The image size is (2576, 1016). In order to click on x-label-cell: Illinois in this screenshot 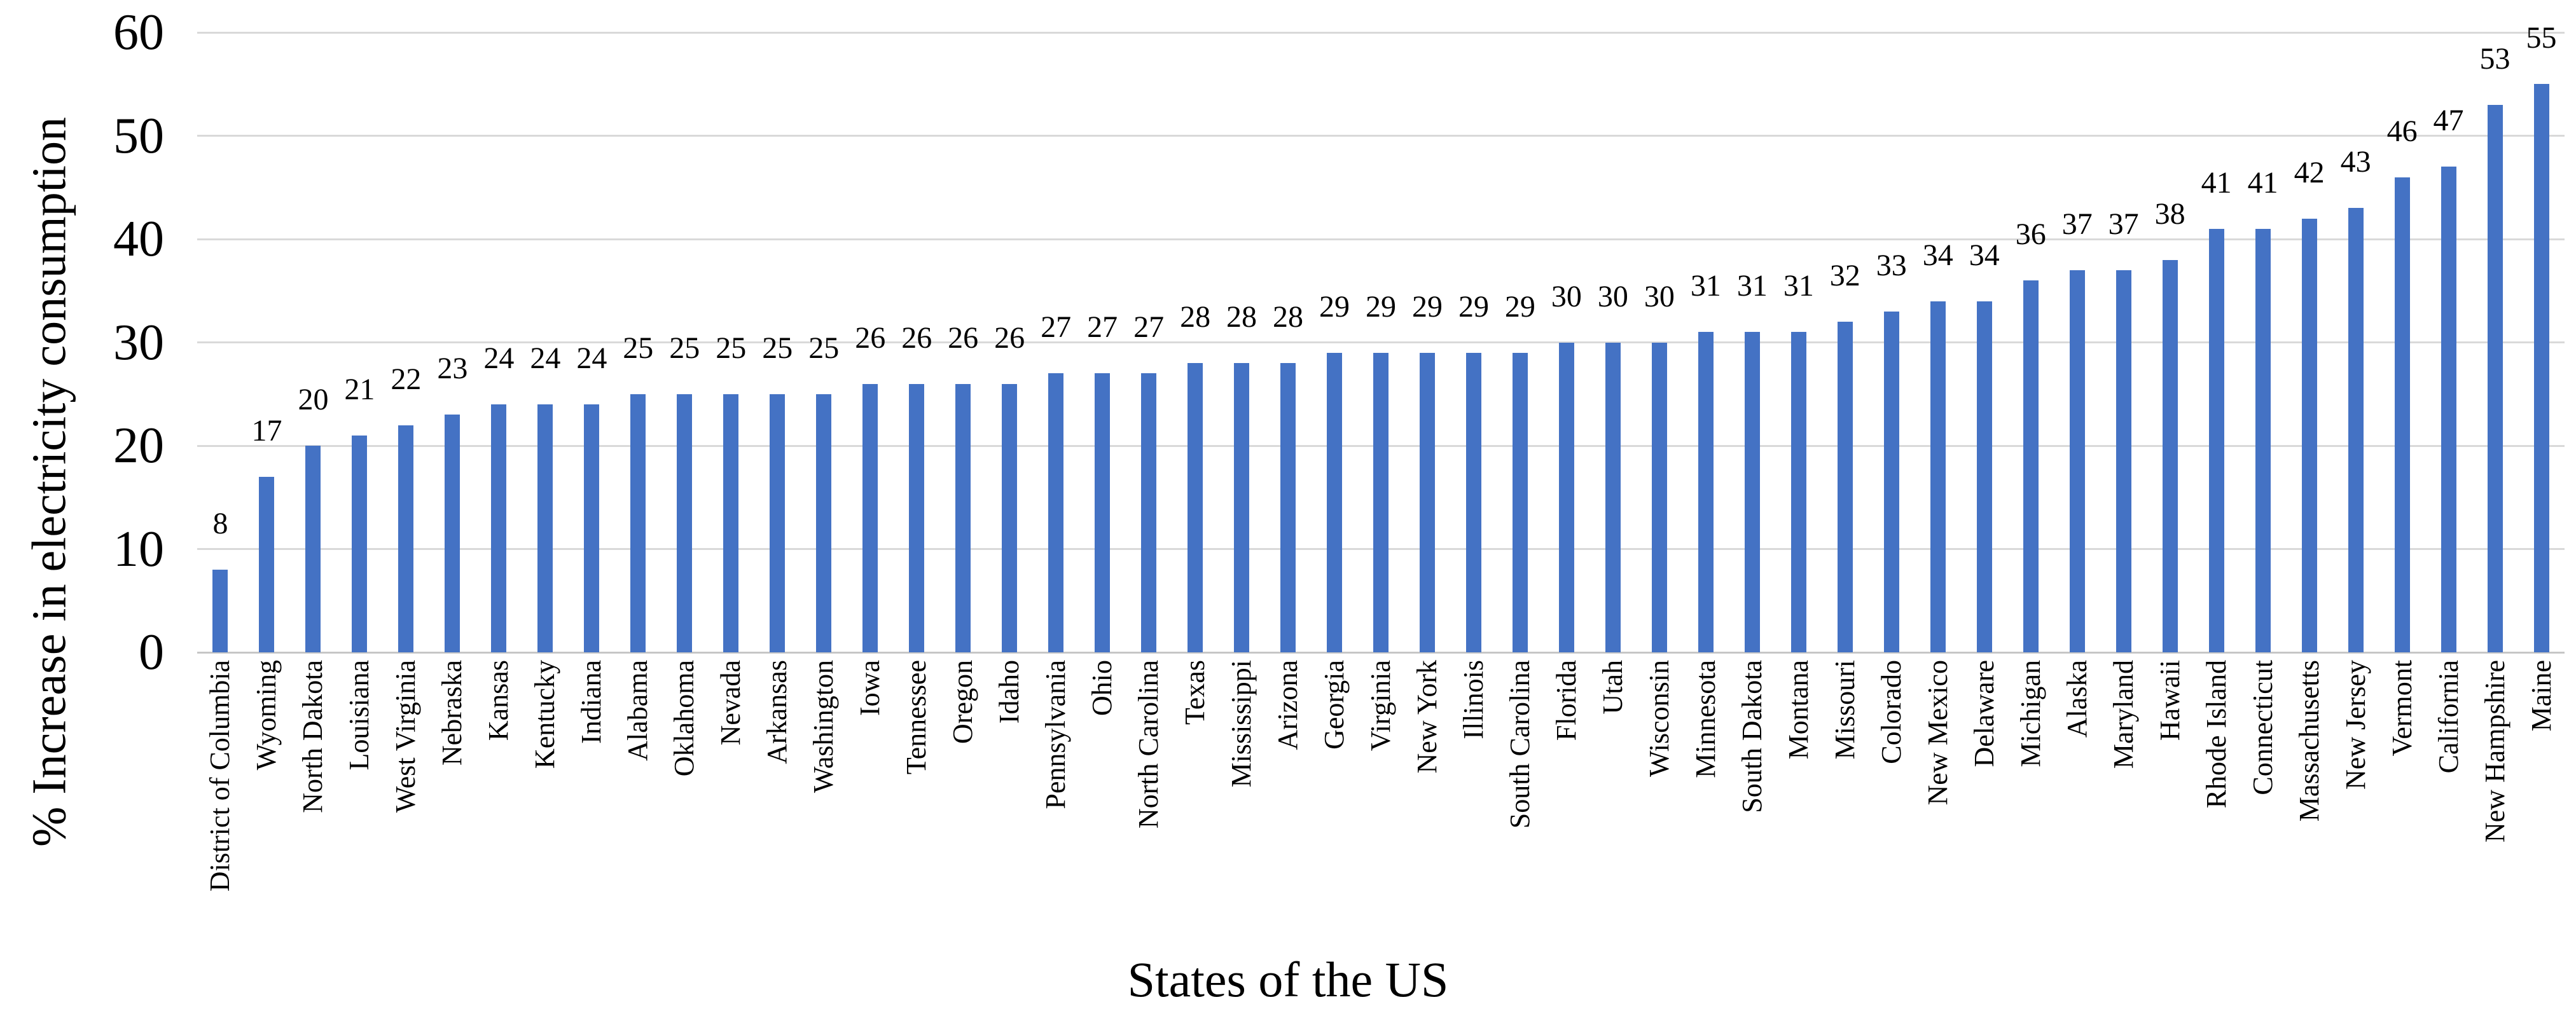, I will do `click(1474, 797)`.